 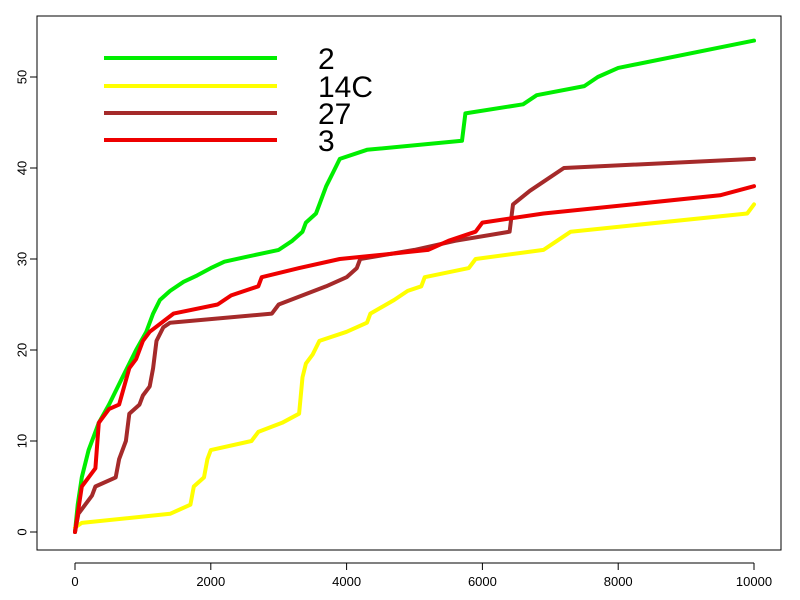 I want to click on x-tick-label: 8000, so click(x=618, y=581).